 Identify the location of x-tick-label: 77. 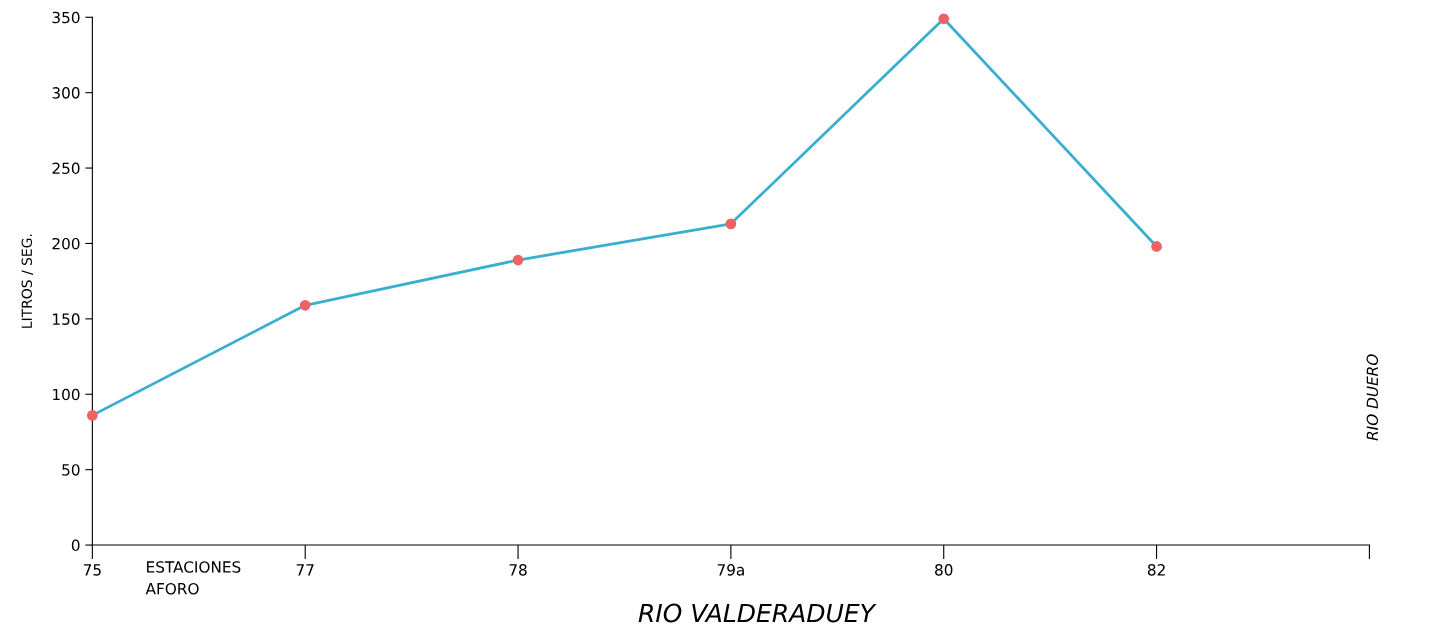
(305, 570).